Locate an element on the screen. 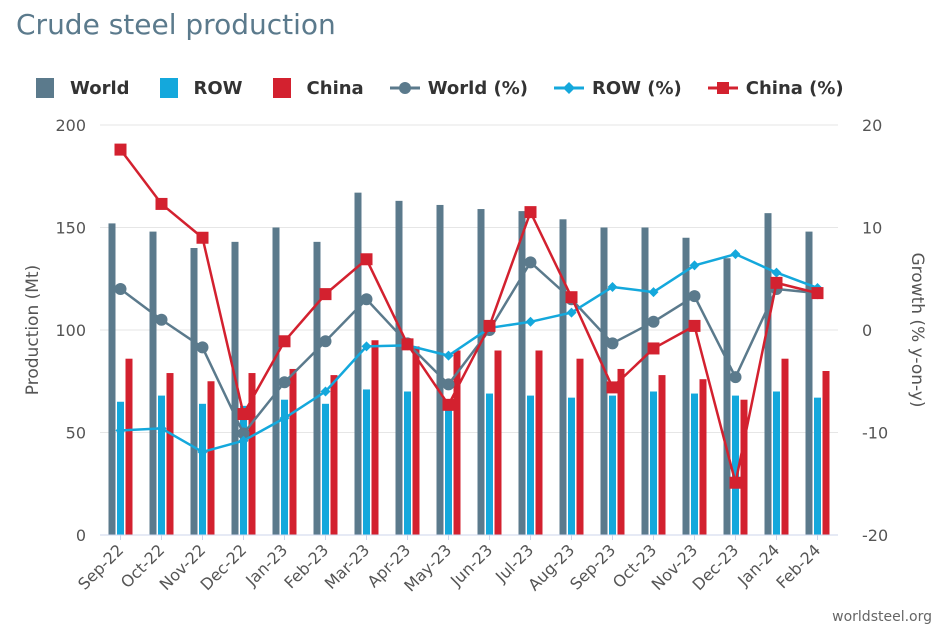 The width and height of the screenshot is (948, 631). chart-legend: World ROW China World (%) ROW (%) China (%) is located at coordinates (451, 88).